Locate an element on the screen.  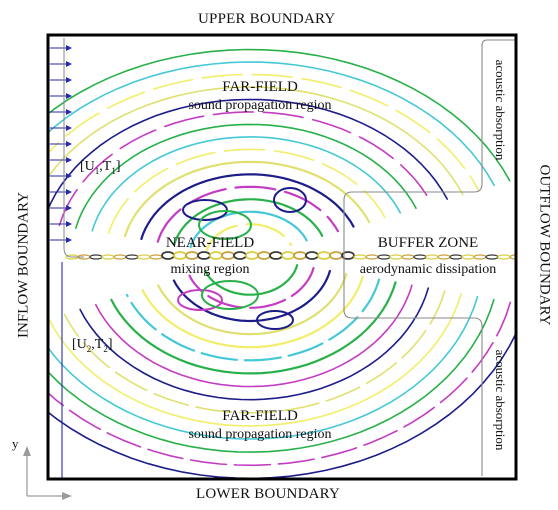
buffer-zone-title: BUFFER ZONE is located at coordinates (428, 243).